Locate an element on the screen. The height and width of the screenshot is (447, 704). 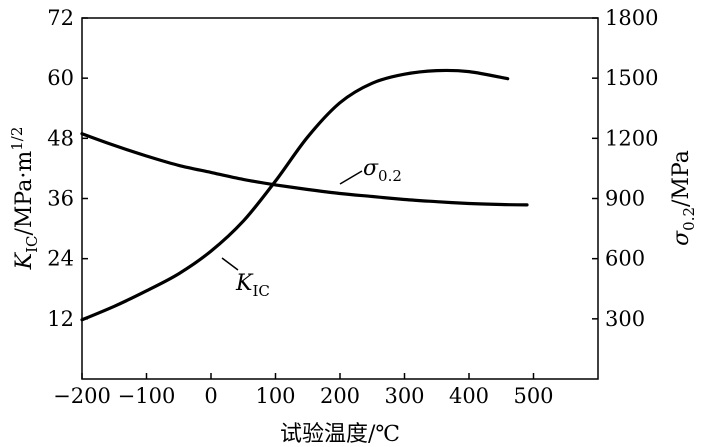
left-y-axis-symbol: K is located at coordinates (24, 260).